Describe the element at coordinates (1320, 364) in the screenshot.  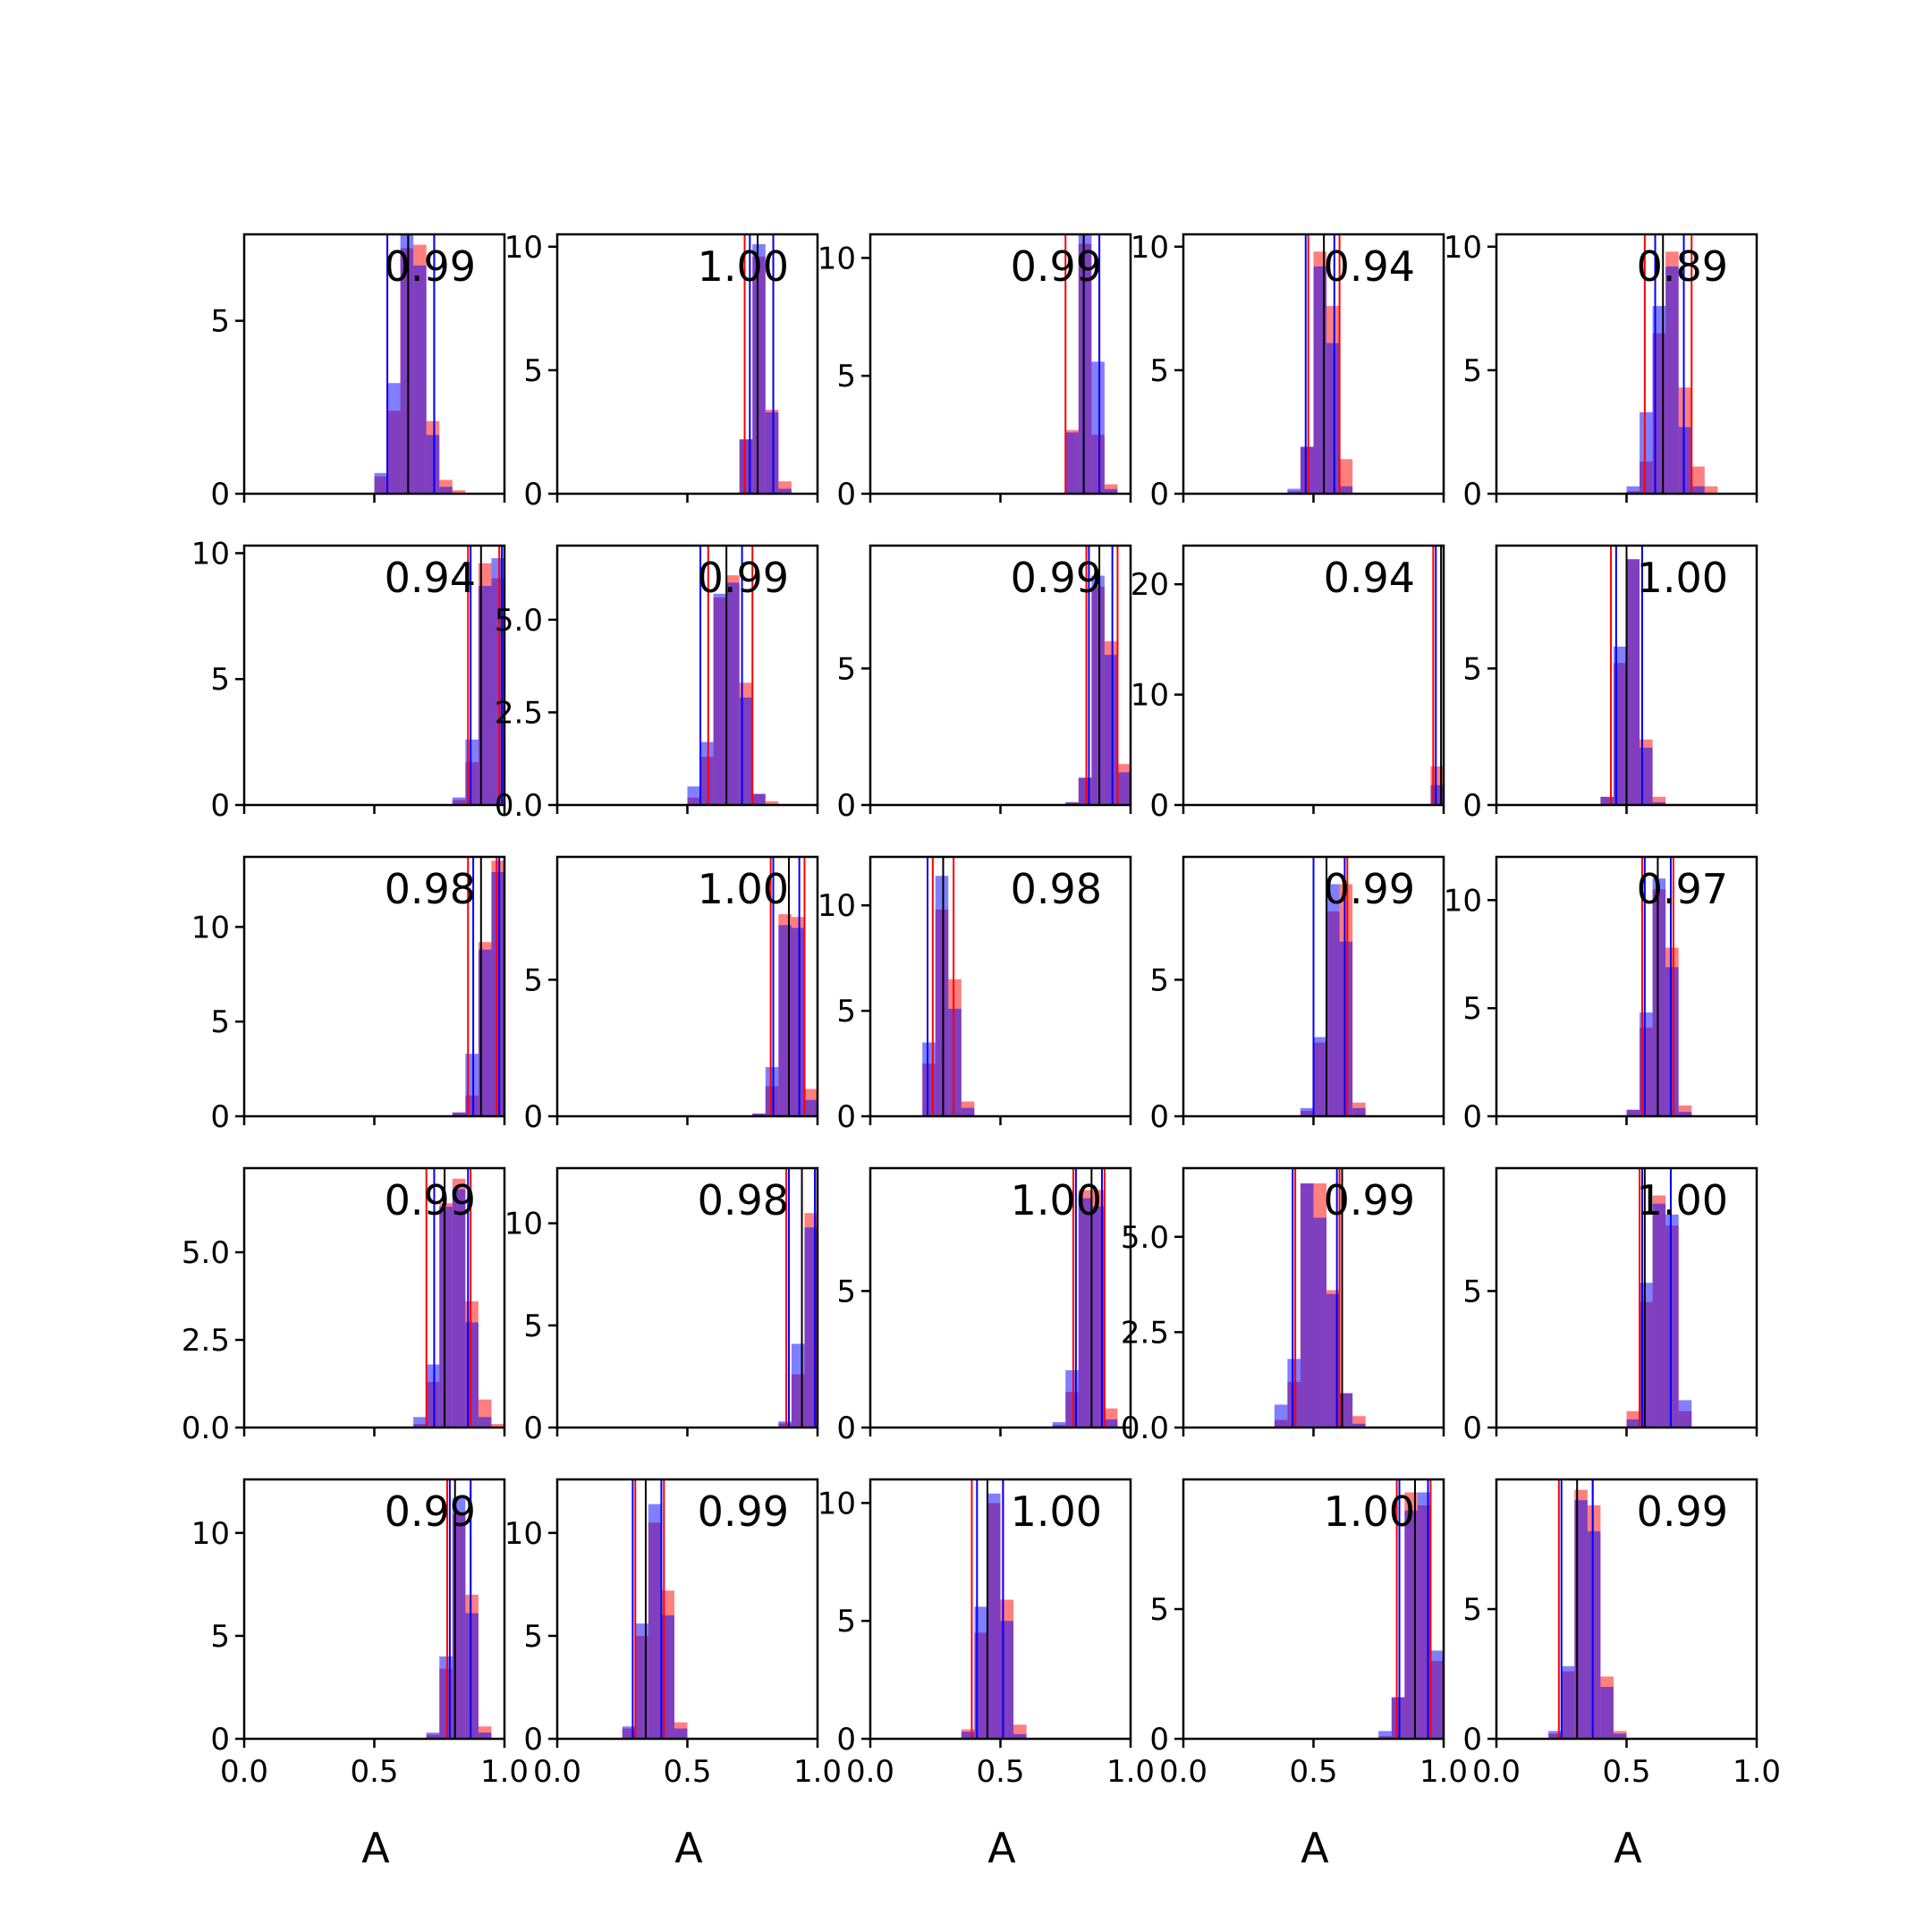
I see `plot-area-r1-c4` at that location.